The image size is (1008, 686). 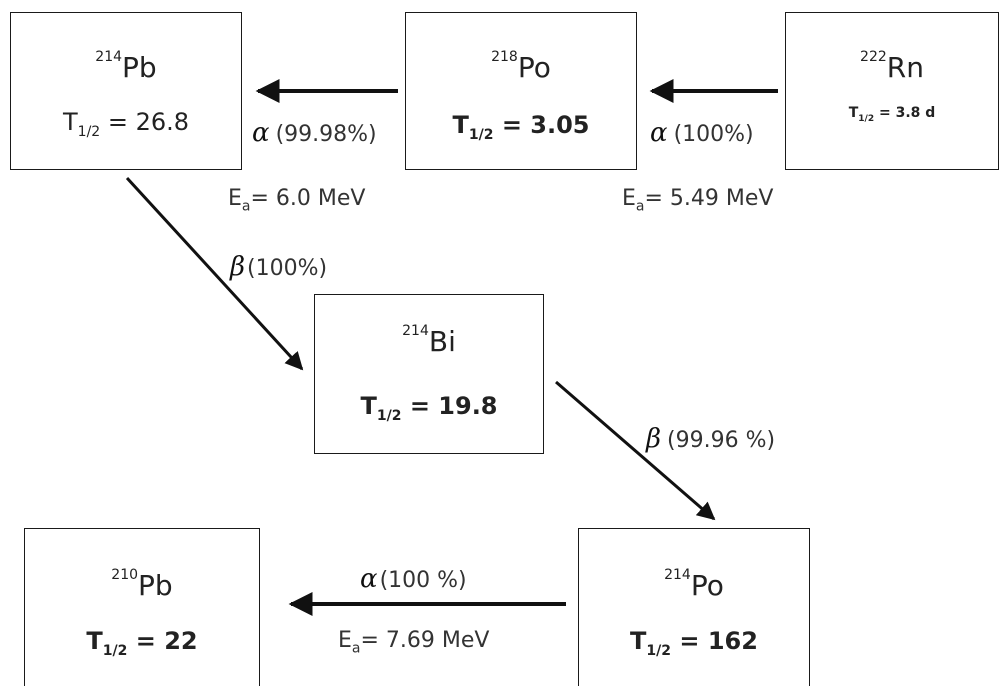 I want to click on edge-label-rn-to-po218: α (100%), so click(x=702, y=133).